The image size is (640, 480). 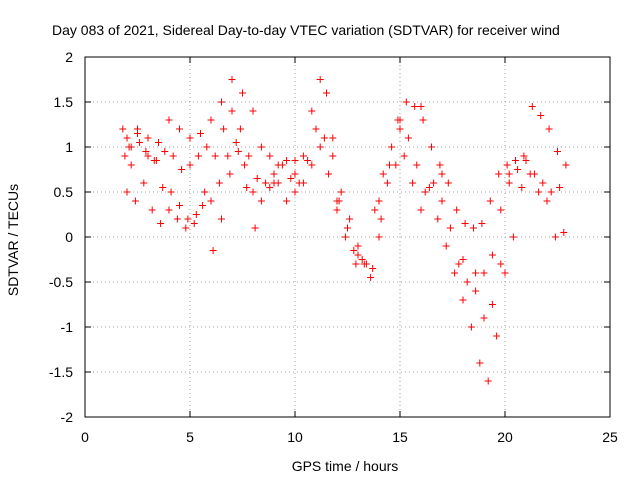 I want to click on y-tick-label: 1.5, so click(x=64, y=102).